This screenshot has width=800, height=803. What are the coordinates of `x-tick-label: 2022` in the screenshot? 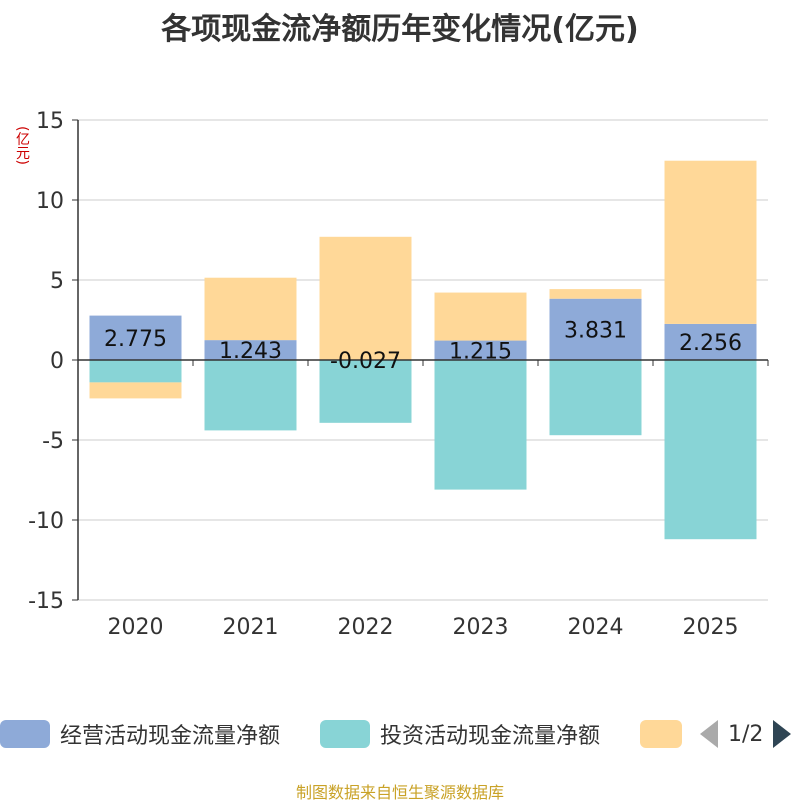 It's located at (366, 627).